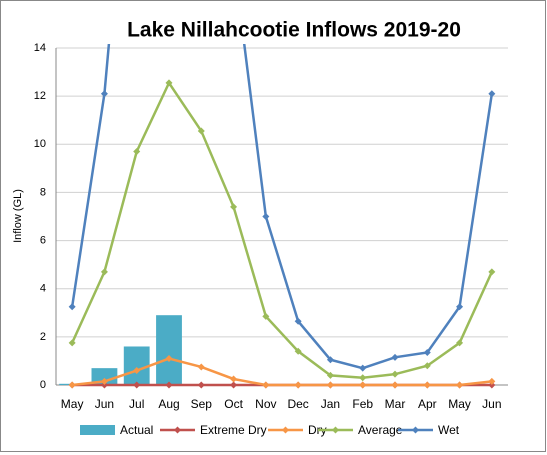 The image size is (547, 455). I want to click on y-tick-label: 2, so click(43, 337).